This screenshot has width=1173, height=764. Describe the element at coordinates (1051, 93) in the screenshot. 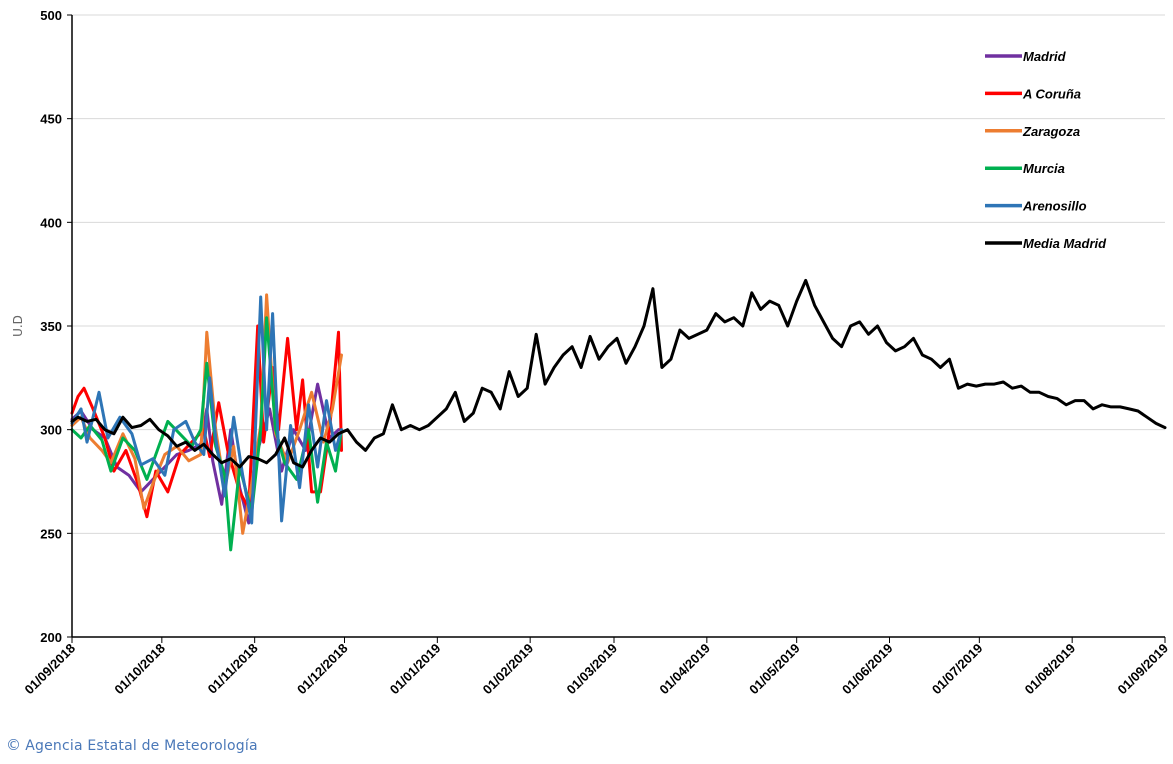

I see `legend-label-a-coruna: A Coruña` at that location.